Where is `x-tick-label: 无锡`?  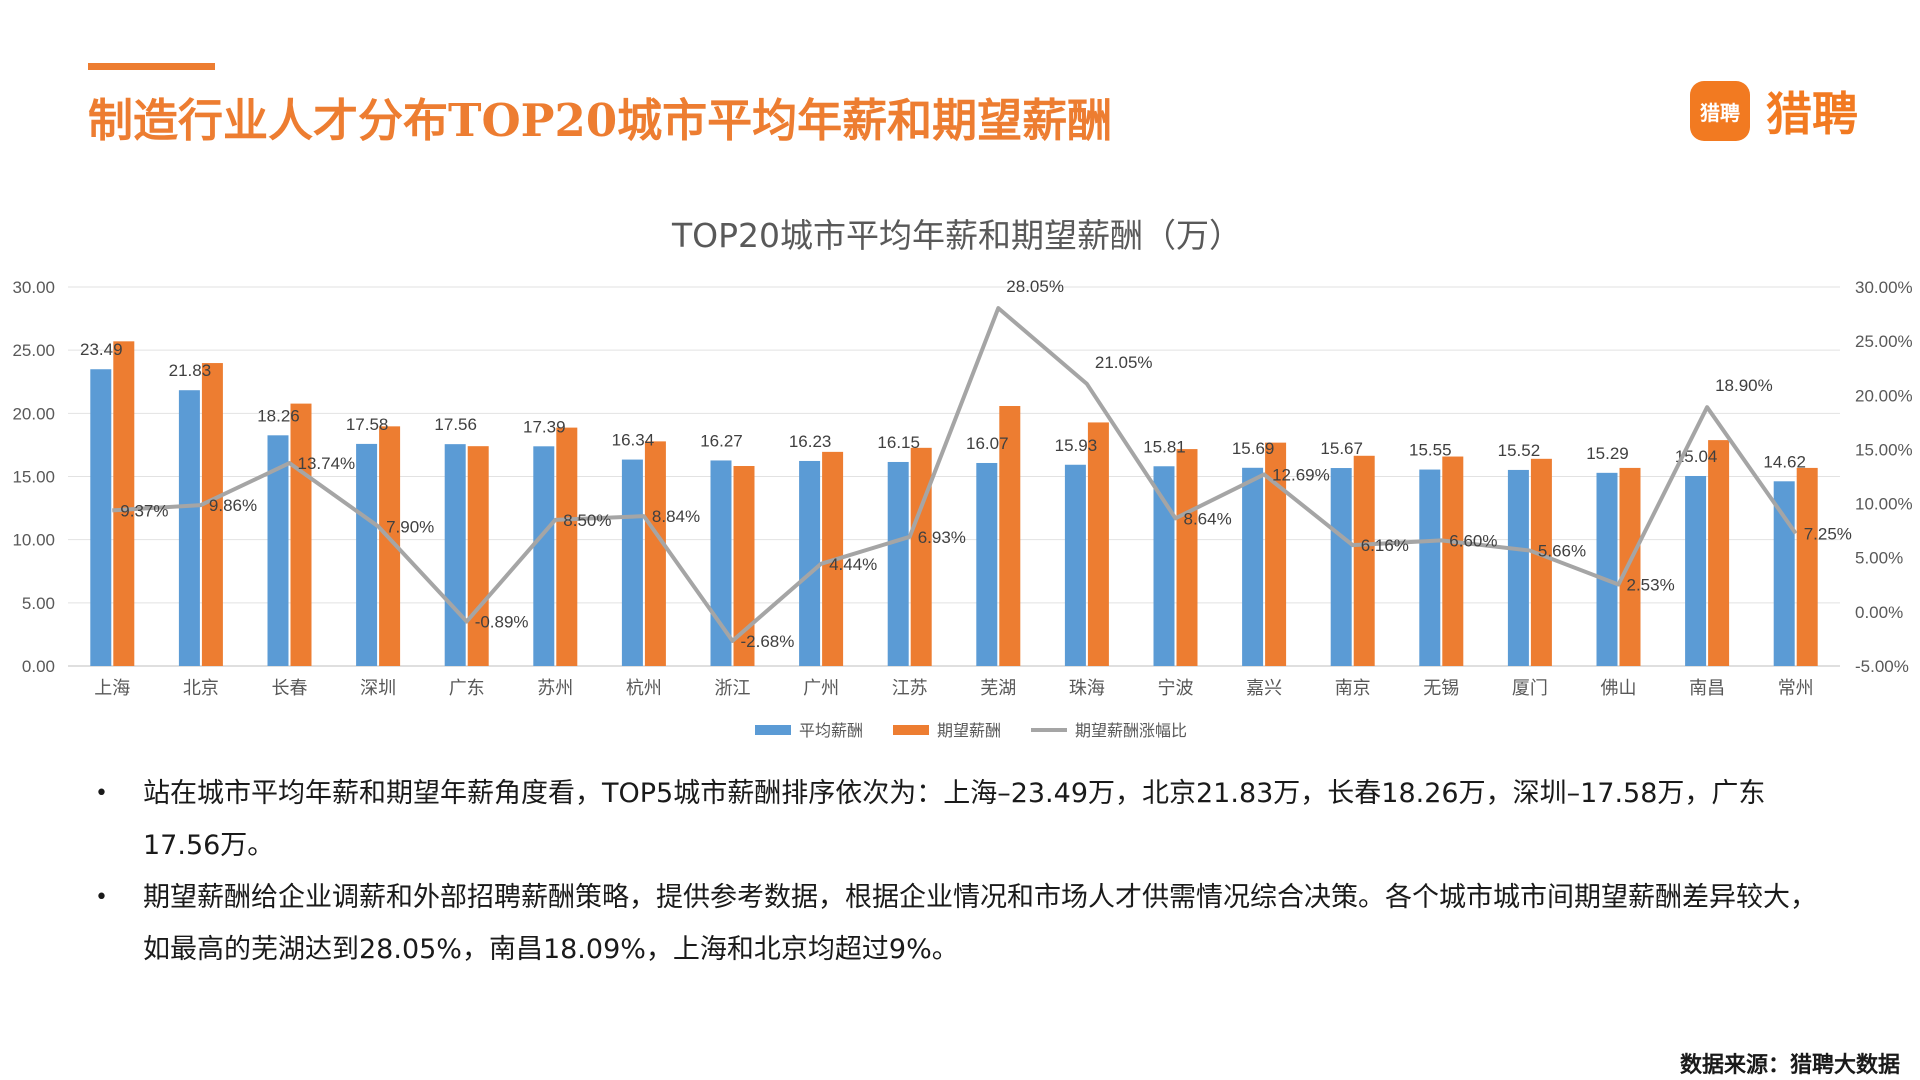
x-tick-label: 无锡 is located at coordinates (1441, 688).